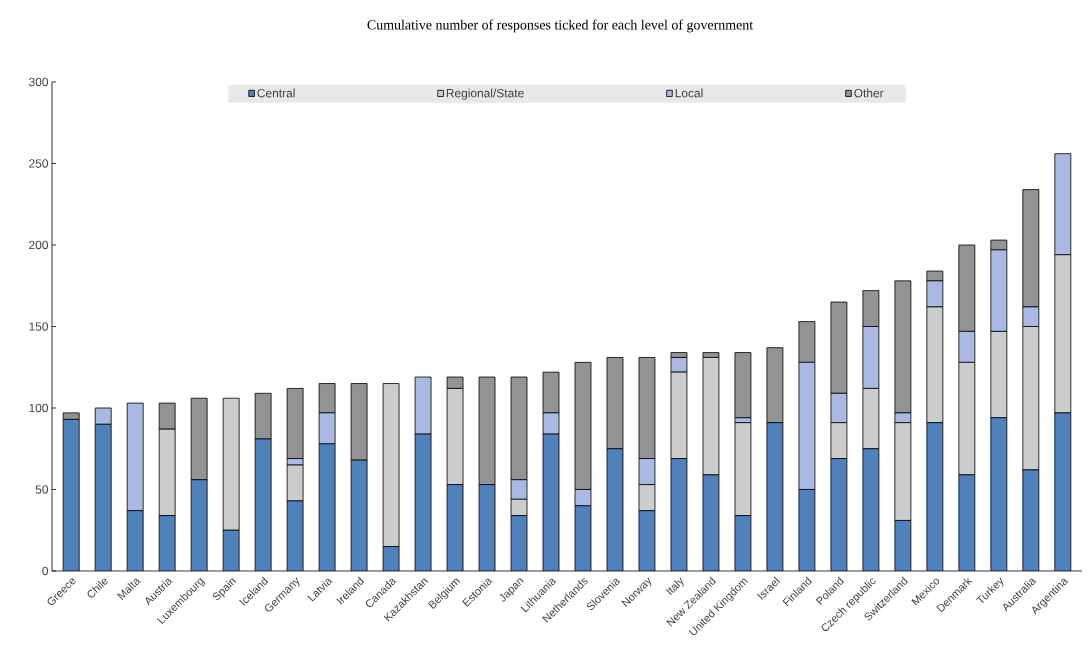  Describe the element at coordinates (39, 245) in the screenshot. I see `y-tick-label: 200` at that location.